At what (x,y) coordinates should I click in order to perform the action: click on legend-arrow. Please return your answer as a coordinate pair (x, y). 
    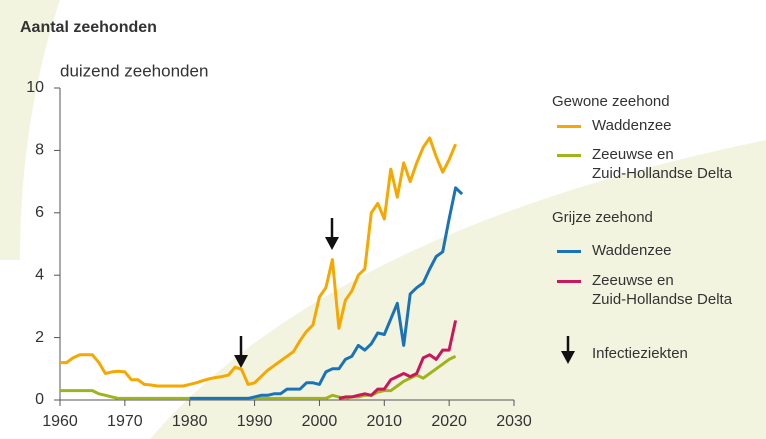
    Looking at the image, I should click on (568, 350).